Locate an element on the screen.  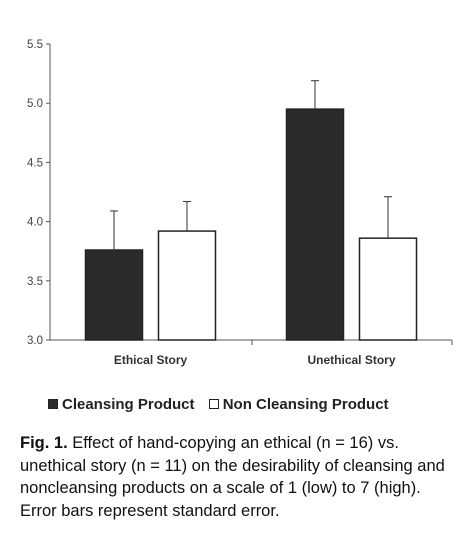
category-labels: Ethical Story Unethical Story is located at coordinates (255, 360).